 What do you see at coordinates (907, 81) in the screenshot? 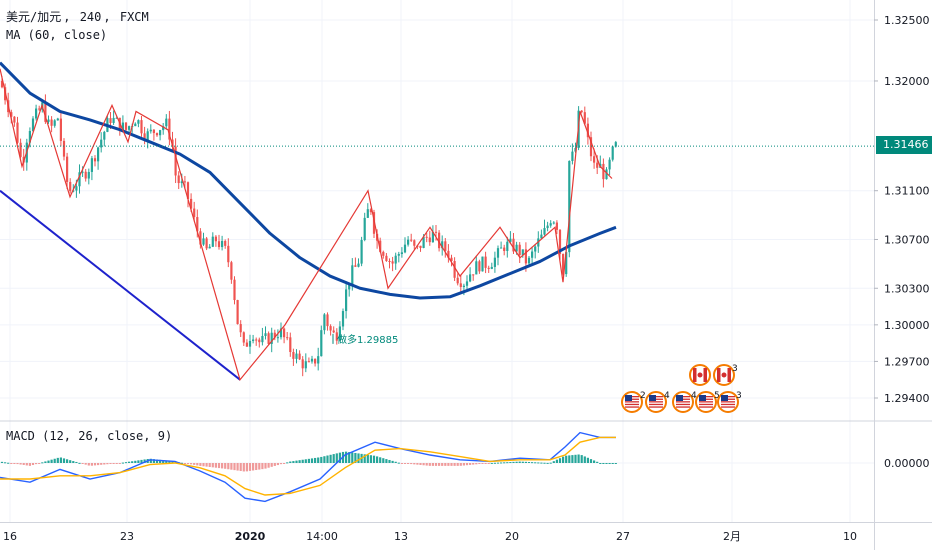
I see `y-tick-label: 1.32000` at bounding box center [907, 81].